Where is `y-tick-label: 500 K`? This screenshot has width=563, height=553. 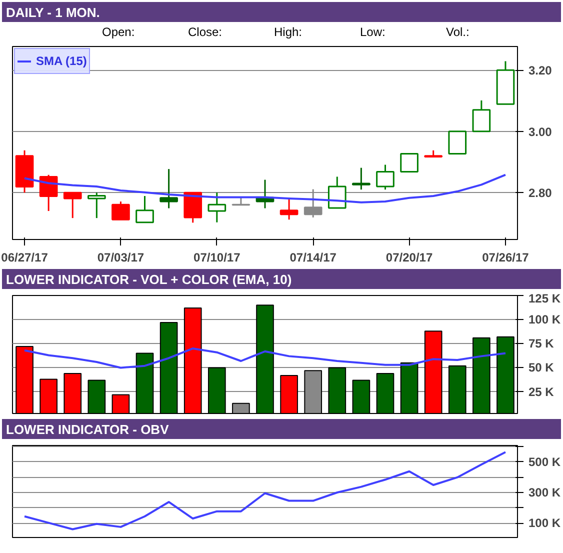 y-tick-label: 500 K is located at coordinates (544, 461).